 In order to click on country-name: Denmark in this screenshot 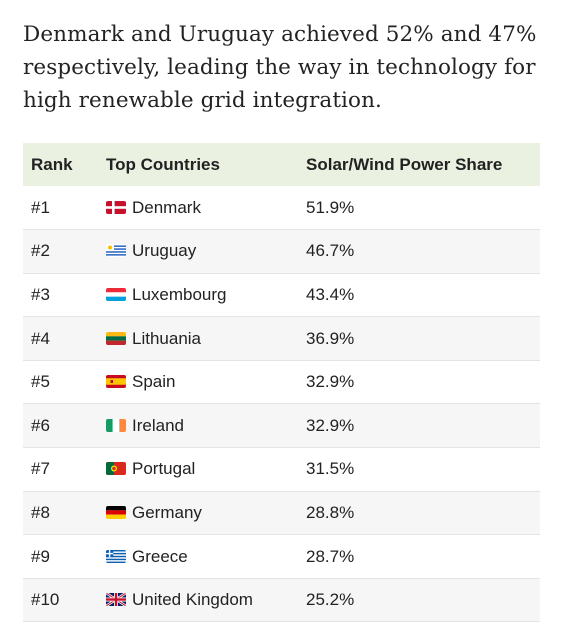, I will do `click(166, 207)`.